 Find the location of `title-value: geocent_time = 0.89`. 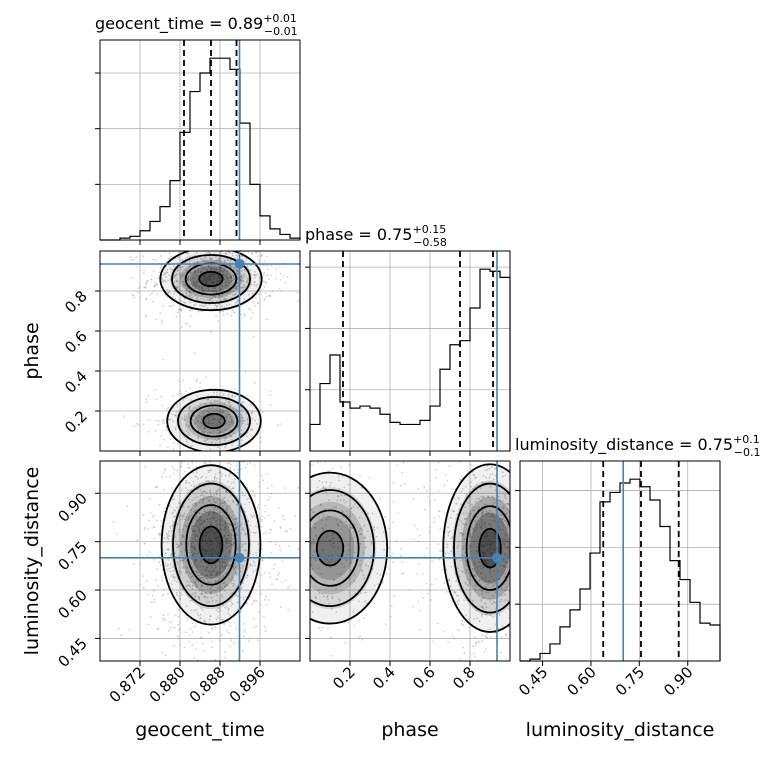

title-value: geocent_time = 0.89 is located at coordinates (179, 24).